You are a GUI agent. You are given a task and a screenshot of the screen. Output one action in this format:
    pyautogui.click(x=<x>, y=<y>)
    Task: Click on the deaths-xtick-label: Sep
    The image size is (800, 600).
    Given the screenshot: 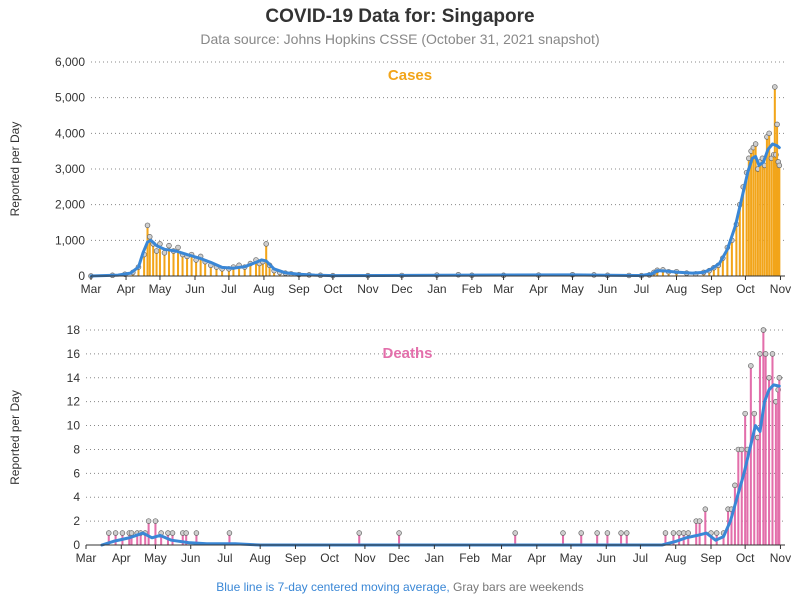 What is the action you would take?
    pyautogui.click(x=296, y=558)
    